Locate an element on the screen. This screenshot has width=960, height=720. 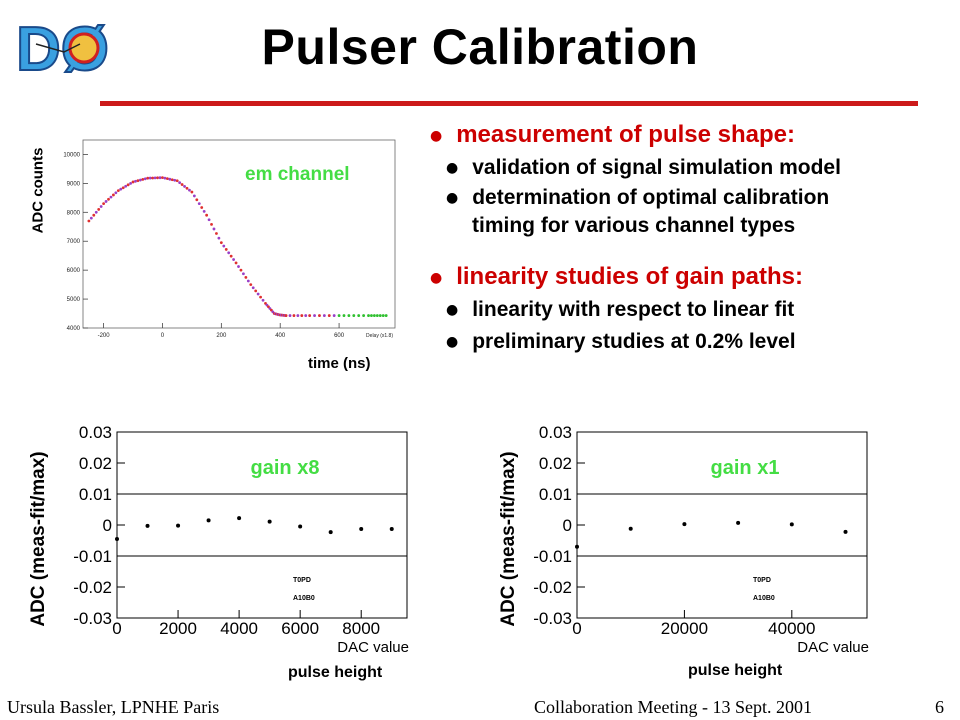
footer-meeting: Collaboration Meeting - 13 Sept. 2001 is located at coordinates (673, 707).